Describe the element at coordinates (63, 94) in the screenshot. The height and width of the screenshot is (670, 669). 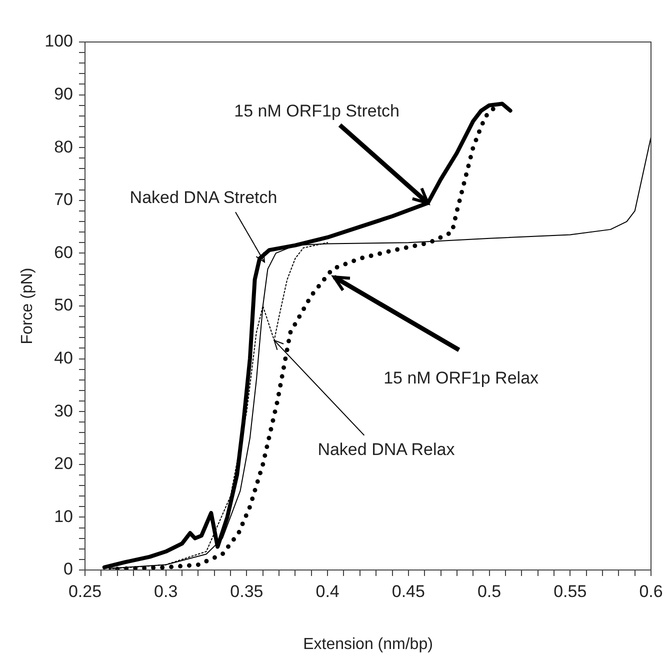
I see `y-tick-label: 90` at that location.